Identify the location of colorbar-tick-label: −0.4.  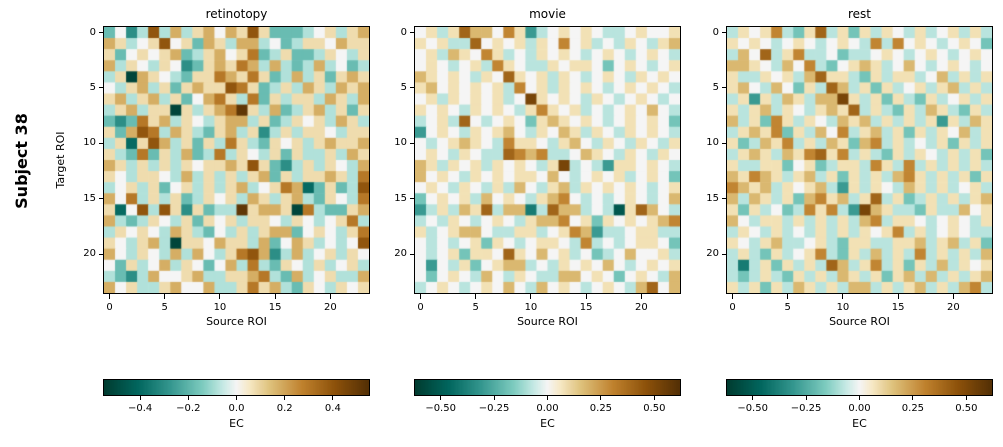
(140, 408).